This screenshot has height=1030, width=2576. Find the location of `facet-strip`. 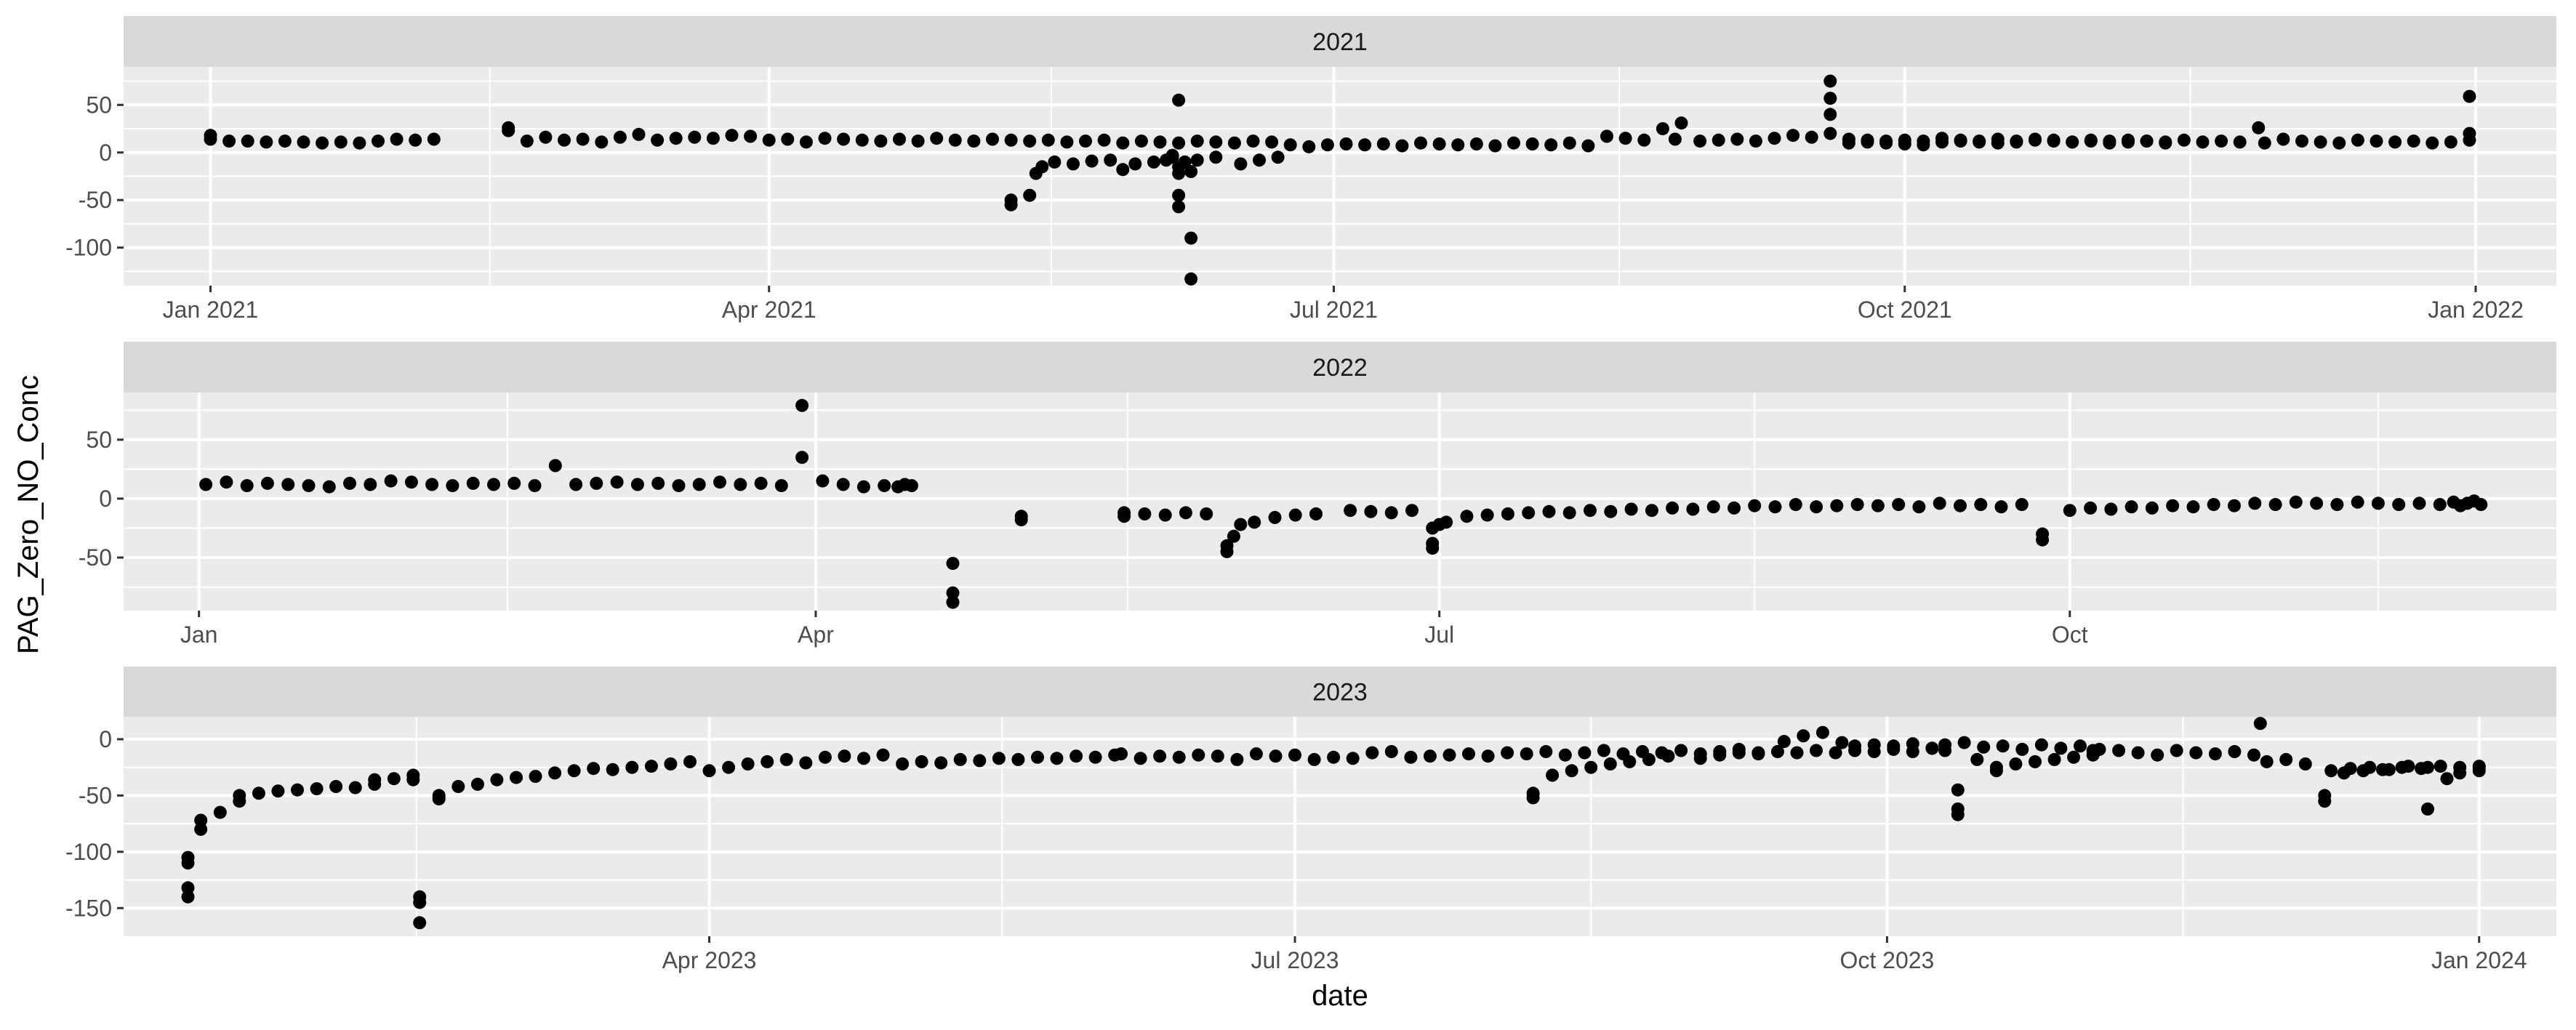

facet-strip is located at coordinates (1340, 41).